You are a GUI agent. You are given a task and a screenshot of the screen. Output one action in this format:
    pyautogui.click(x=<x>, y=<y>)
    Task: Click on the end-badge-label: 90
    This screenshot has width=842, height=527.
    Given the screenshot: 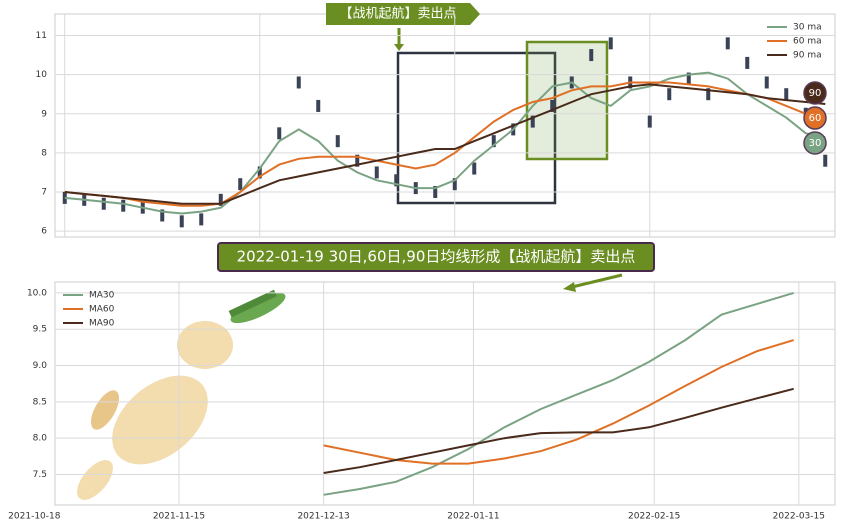 What is the action you would take?
    pyautogui.click(x=815, y=93)
    